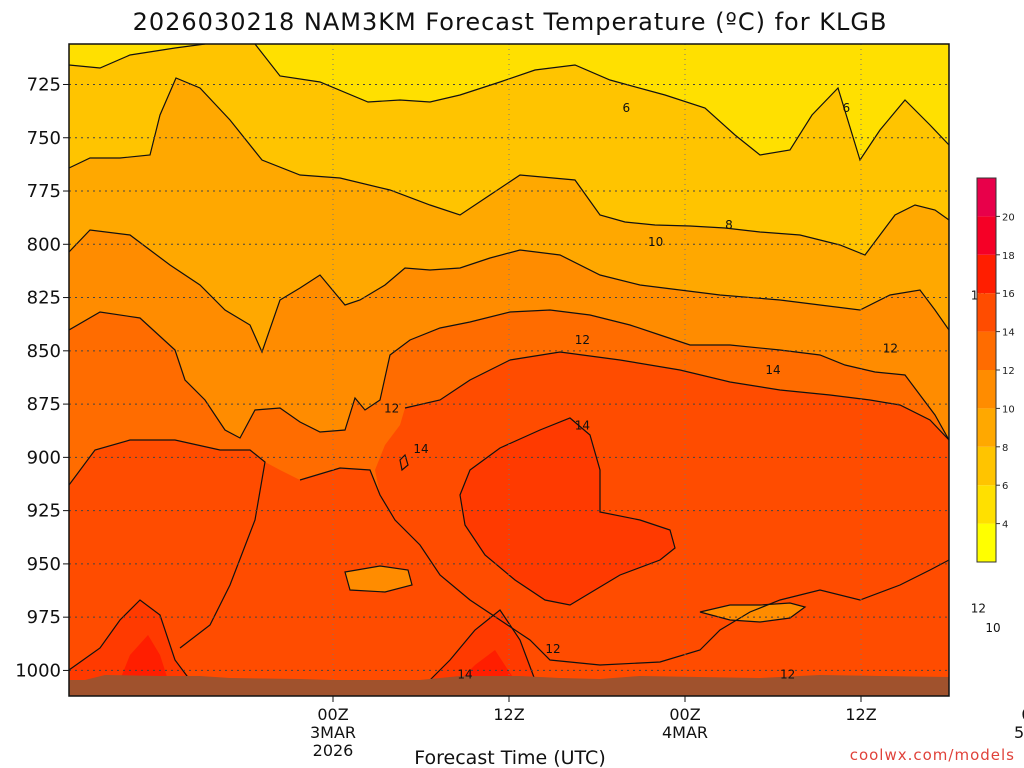 The height and width of the screenshot is (768, 1024). Describe the element at coordinates (333, 750) in the screenshot. I see `x-tick-label: 2026` at that location.